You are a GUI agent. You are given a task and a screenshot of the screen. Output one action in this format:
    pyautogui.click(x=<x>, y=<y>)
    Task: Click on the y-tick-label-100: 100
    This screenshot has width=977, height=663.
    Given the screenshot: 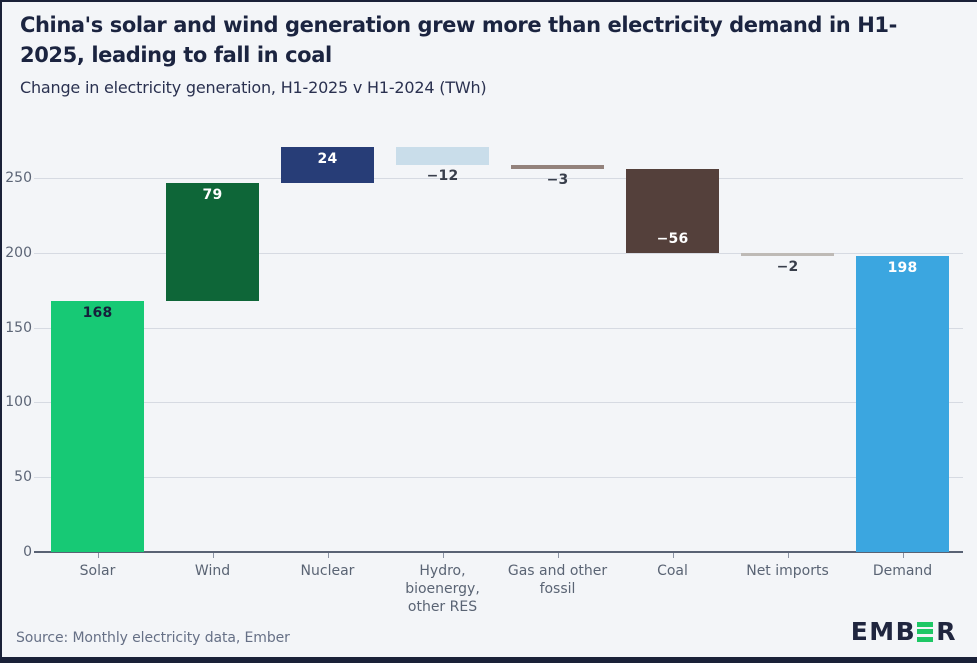 What is the action you would take?
    pyautogui.click(x=18, y=402)
    